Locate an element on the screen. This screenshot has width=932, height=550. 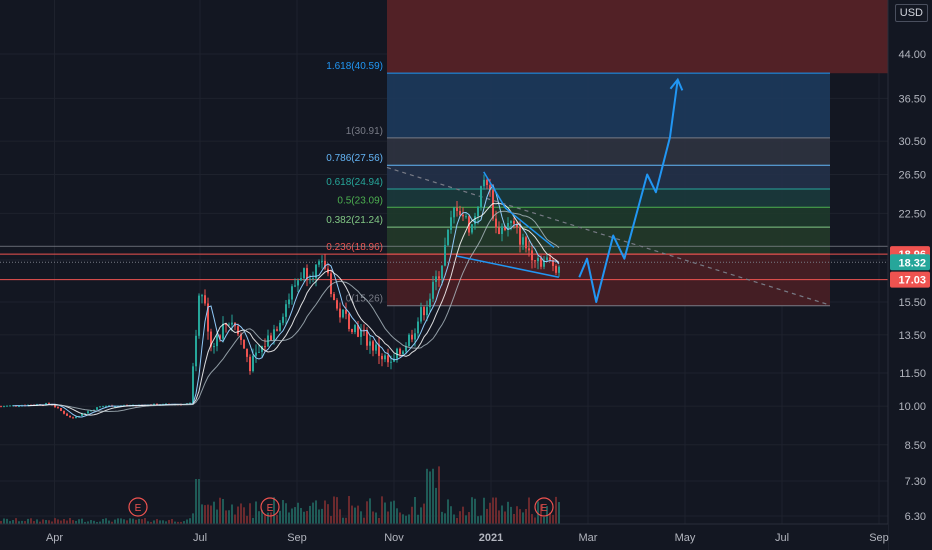
x-tick-label: 2021 is located at coordinates (491, 538).